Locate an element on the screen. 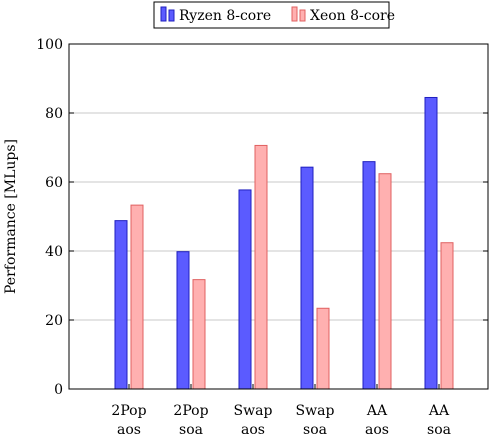  legend: Ryzen 8-core Xeon 8-core is located at coordinates (274, 15).